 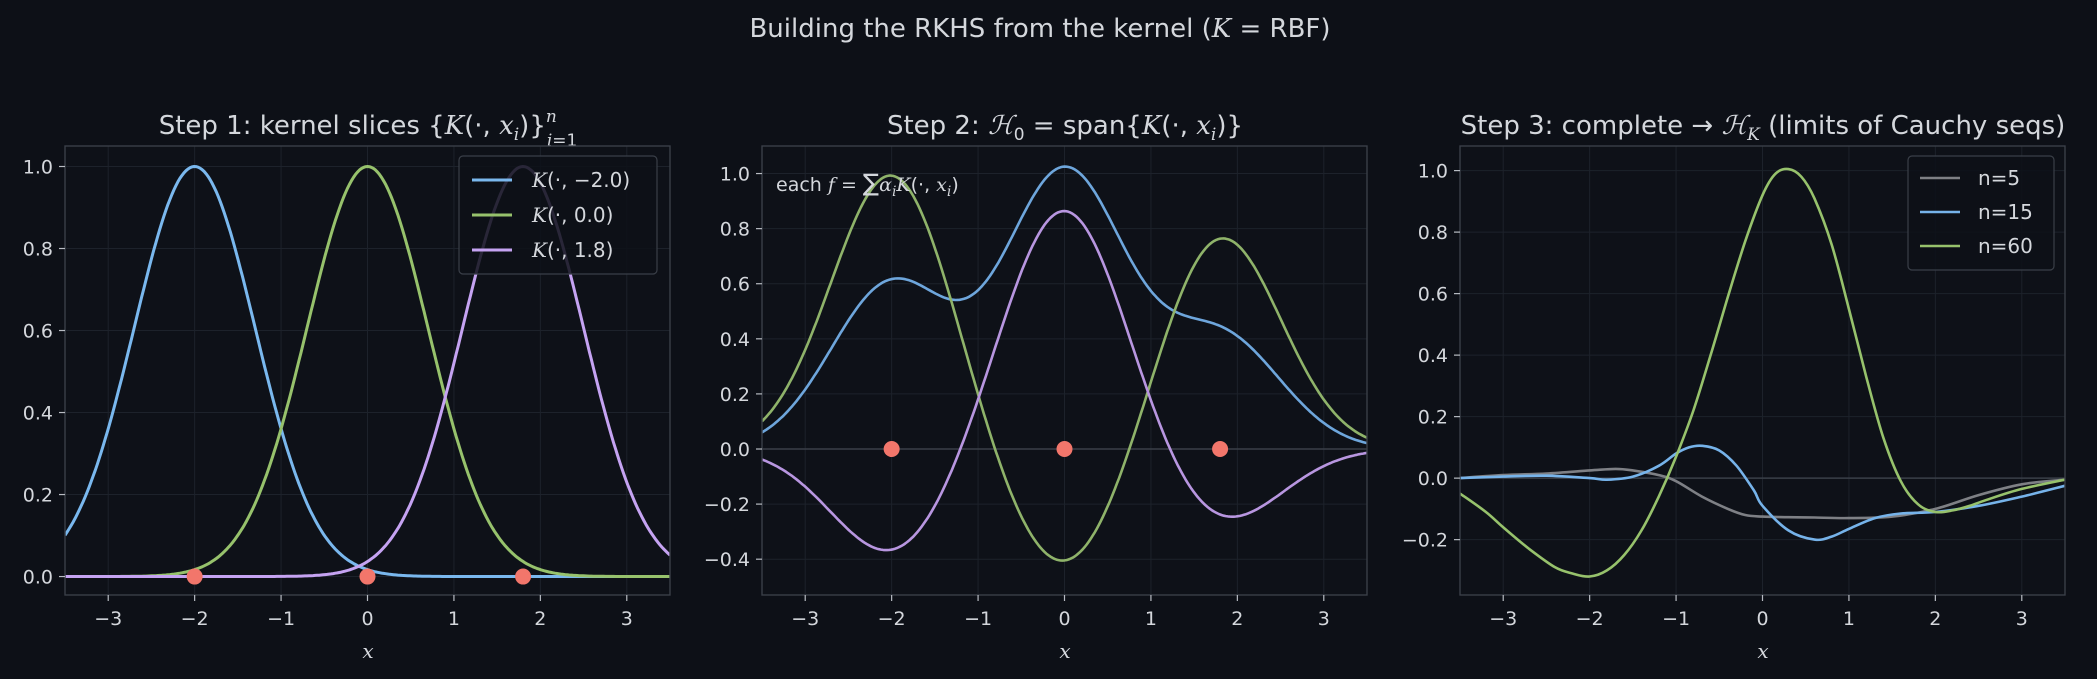 I want to click on panel-2-xlabel: x, so click(x=1064, y=651).